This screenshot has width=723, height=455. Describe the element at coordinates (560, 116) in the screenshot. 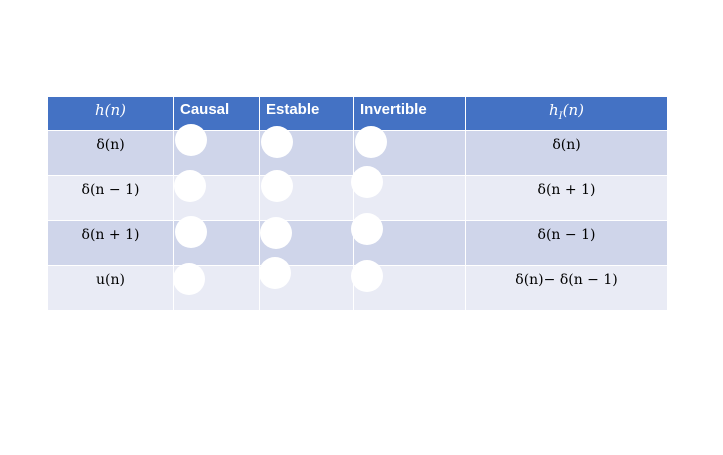

I see `header-inverse-sub: I` at that location.